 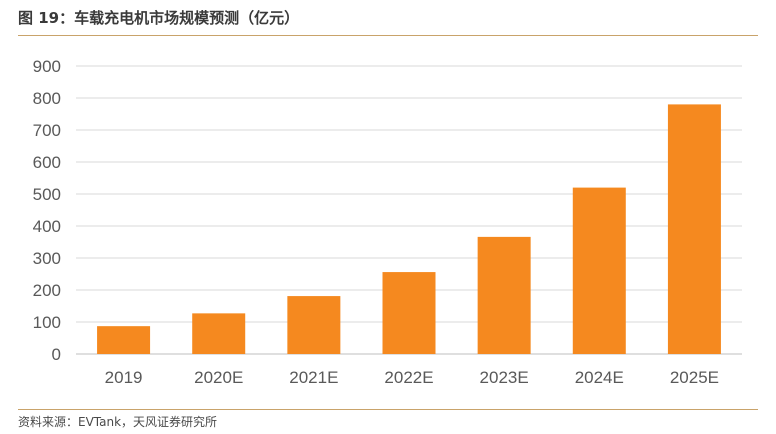 What do you see at coordinates (56, 354) in the screenshot?
I see `y-tick-label: 0` at bounding box center [56, 354].